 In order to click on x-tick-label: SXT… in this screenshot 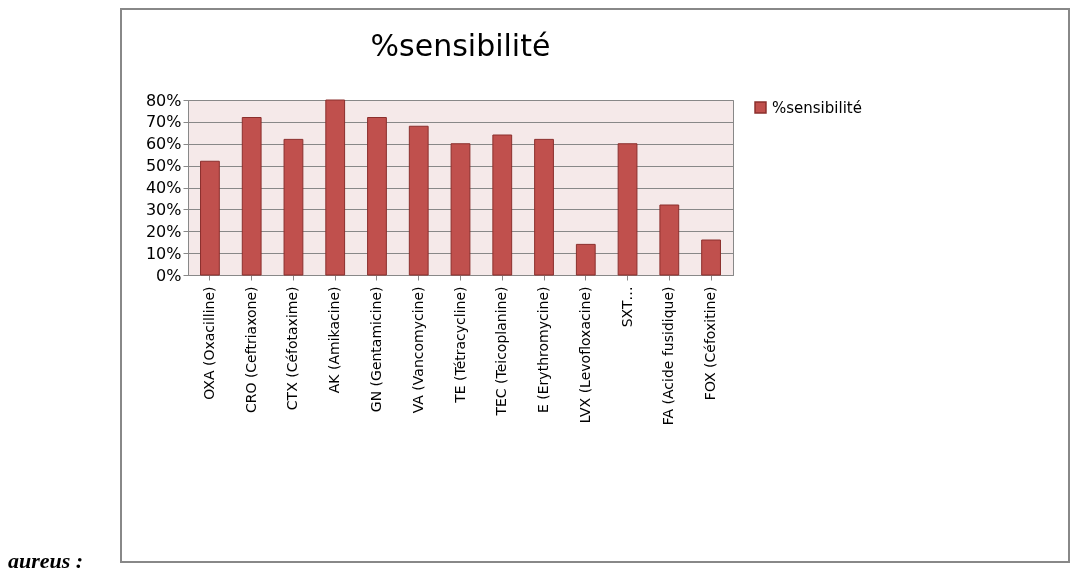, I will do `click(626, 307)`.